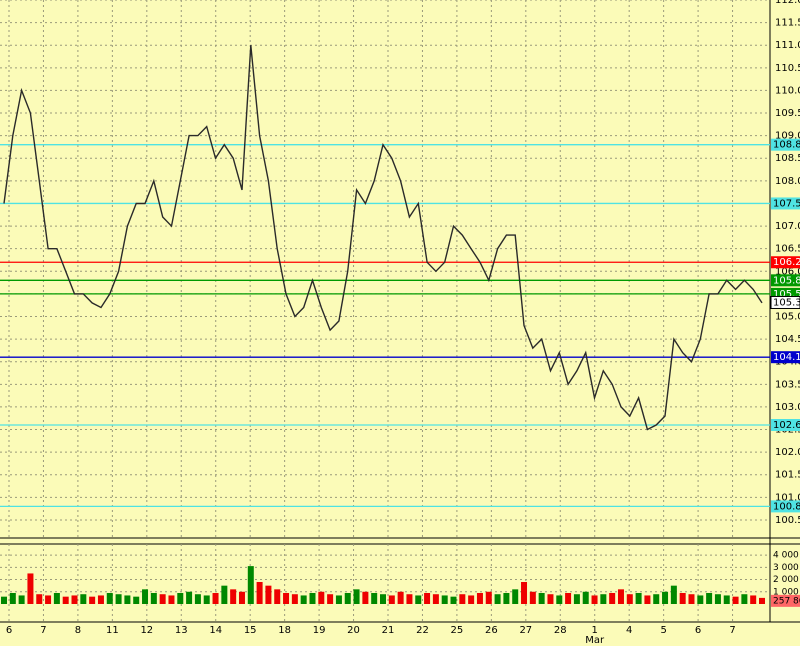  What do you see at coordinates (787, 249) in the screenshot?
I see `y-tick-label: 106.5` at bounding box center [787, 249].